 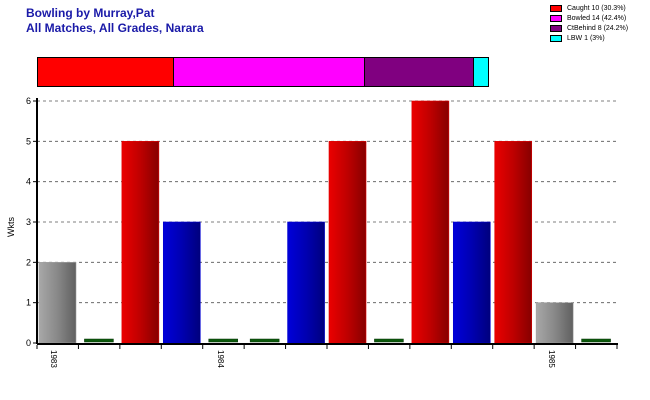 What do you see at coordinates (28, 343) in the screenshot?
I see `y-tick-label: 0` at bounding box center [28, 343].